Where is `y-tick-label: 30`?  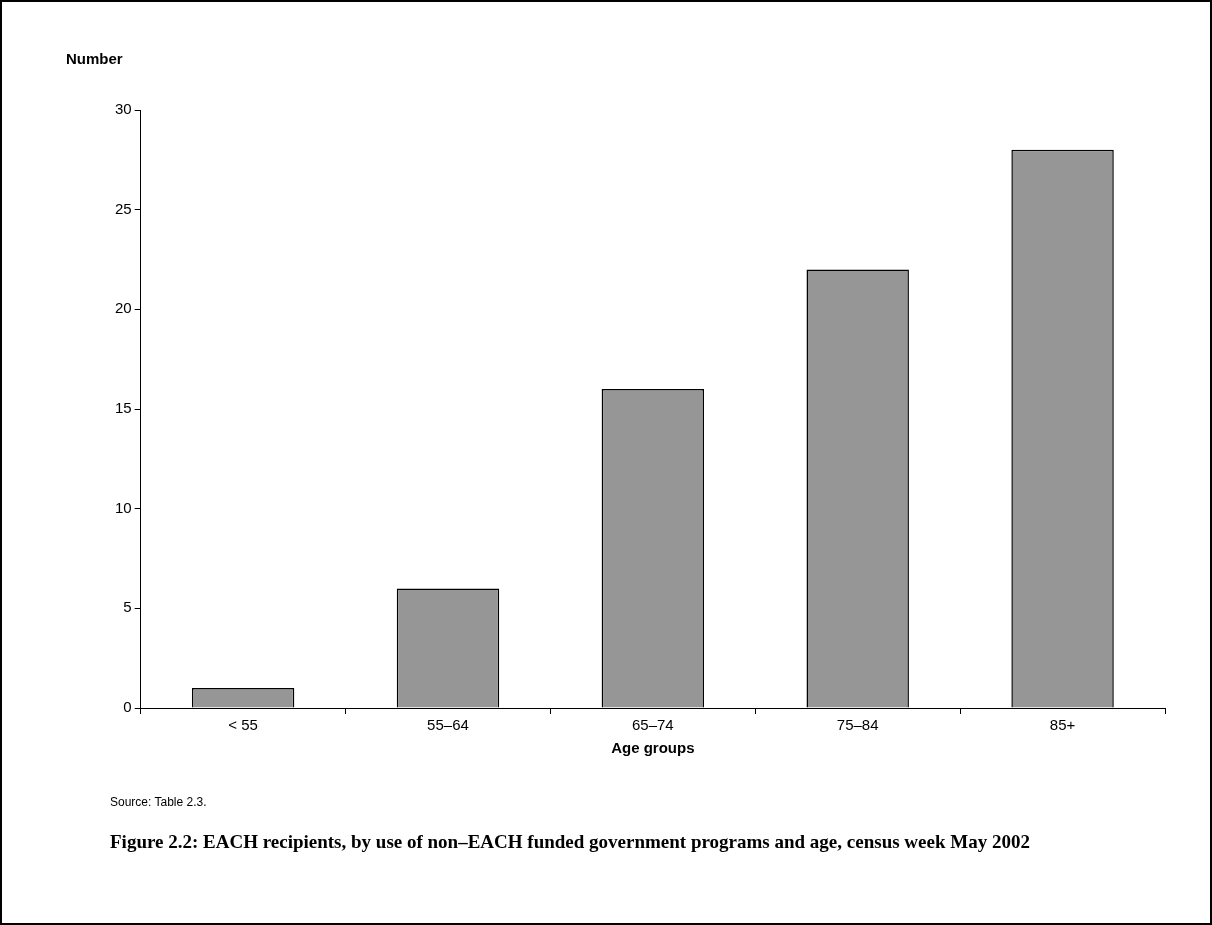
y-tick-label: 30 is located at coordinates (123, 109).